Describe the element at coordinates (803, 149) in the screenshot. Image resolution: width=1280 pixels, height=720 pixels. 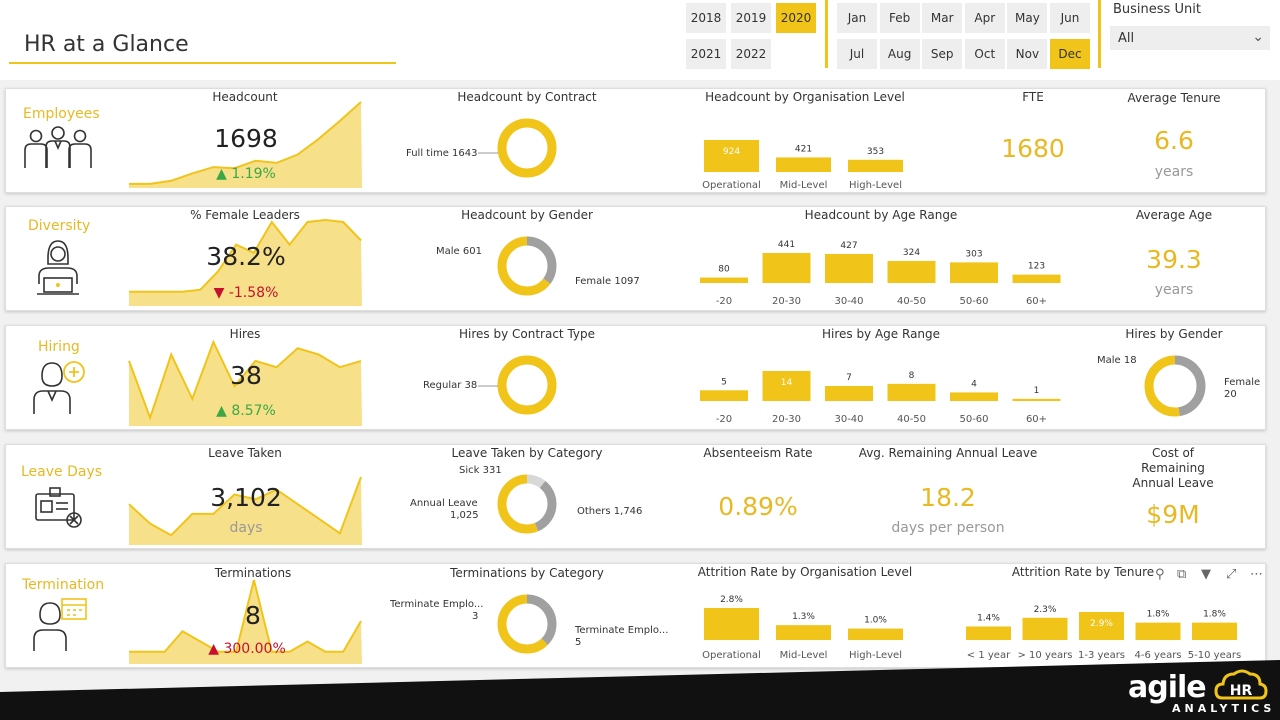
I see `bar-value-label: 421` at that location.